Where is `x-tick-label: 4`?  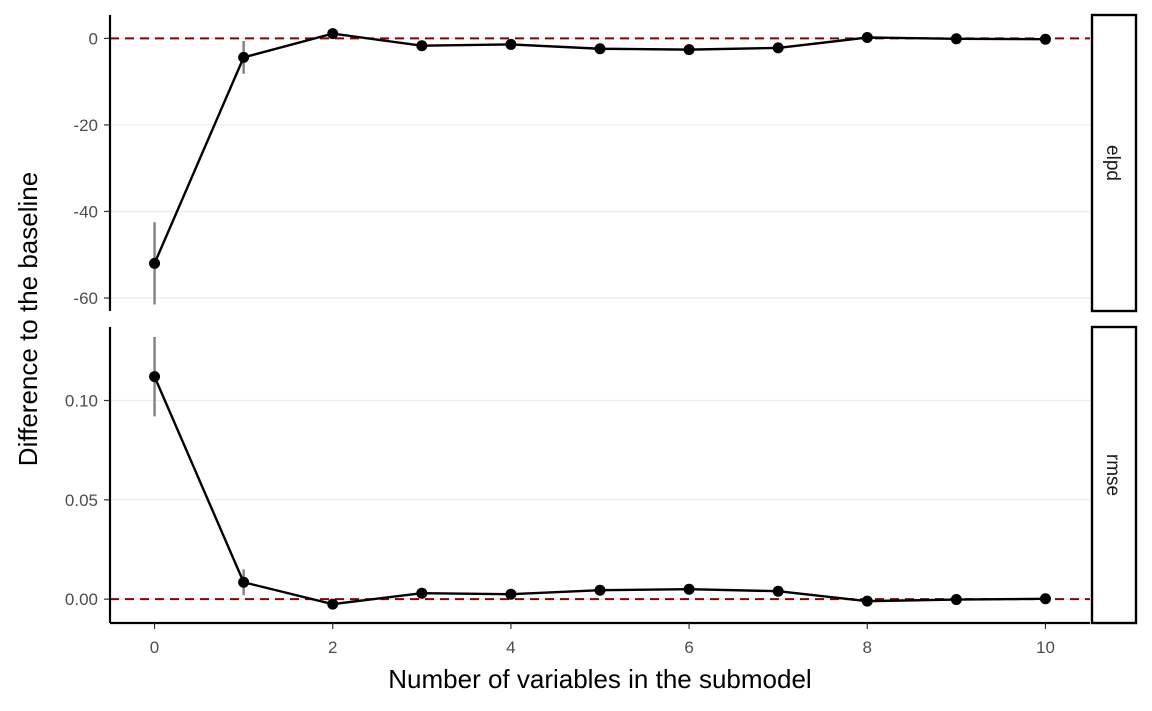
x-tick-label: 4 is located at coordinates (510, 647).